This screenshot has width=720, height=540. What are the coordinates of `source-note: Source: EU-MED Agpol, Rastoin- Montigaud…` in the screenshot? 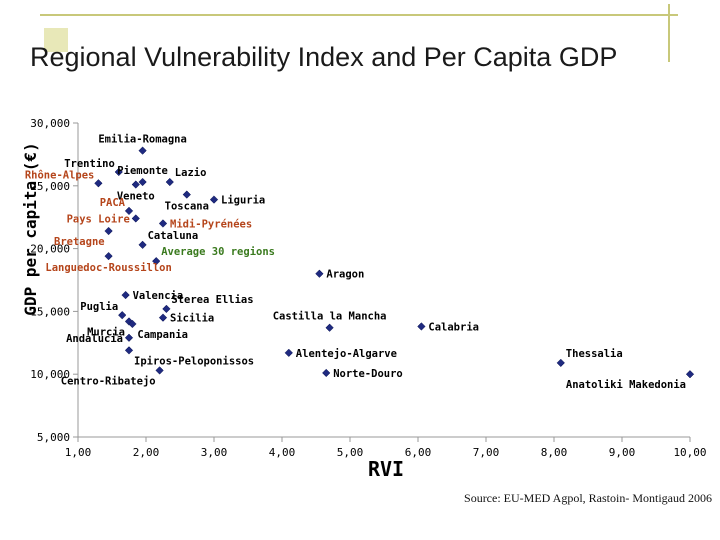 It's located at (588, 498).